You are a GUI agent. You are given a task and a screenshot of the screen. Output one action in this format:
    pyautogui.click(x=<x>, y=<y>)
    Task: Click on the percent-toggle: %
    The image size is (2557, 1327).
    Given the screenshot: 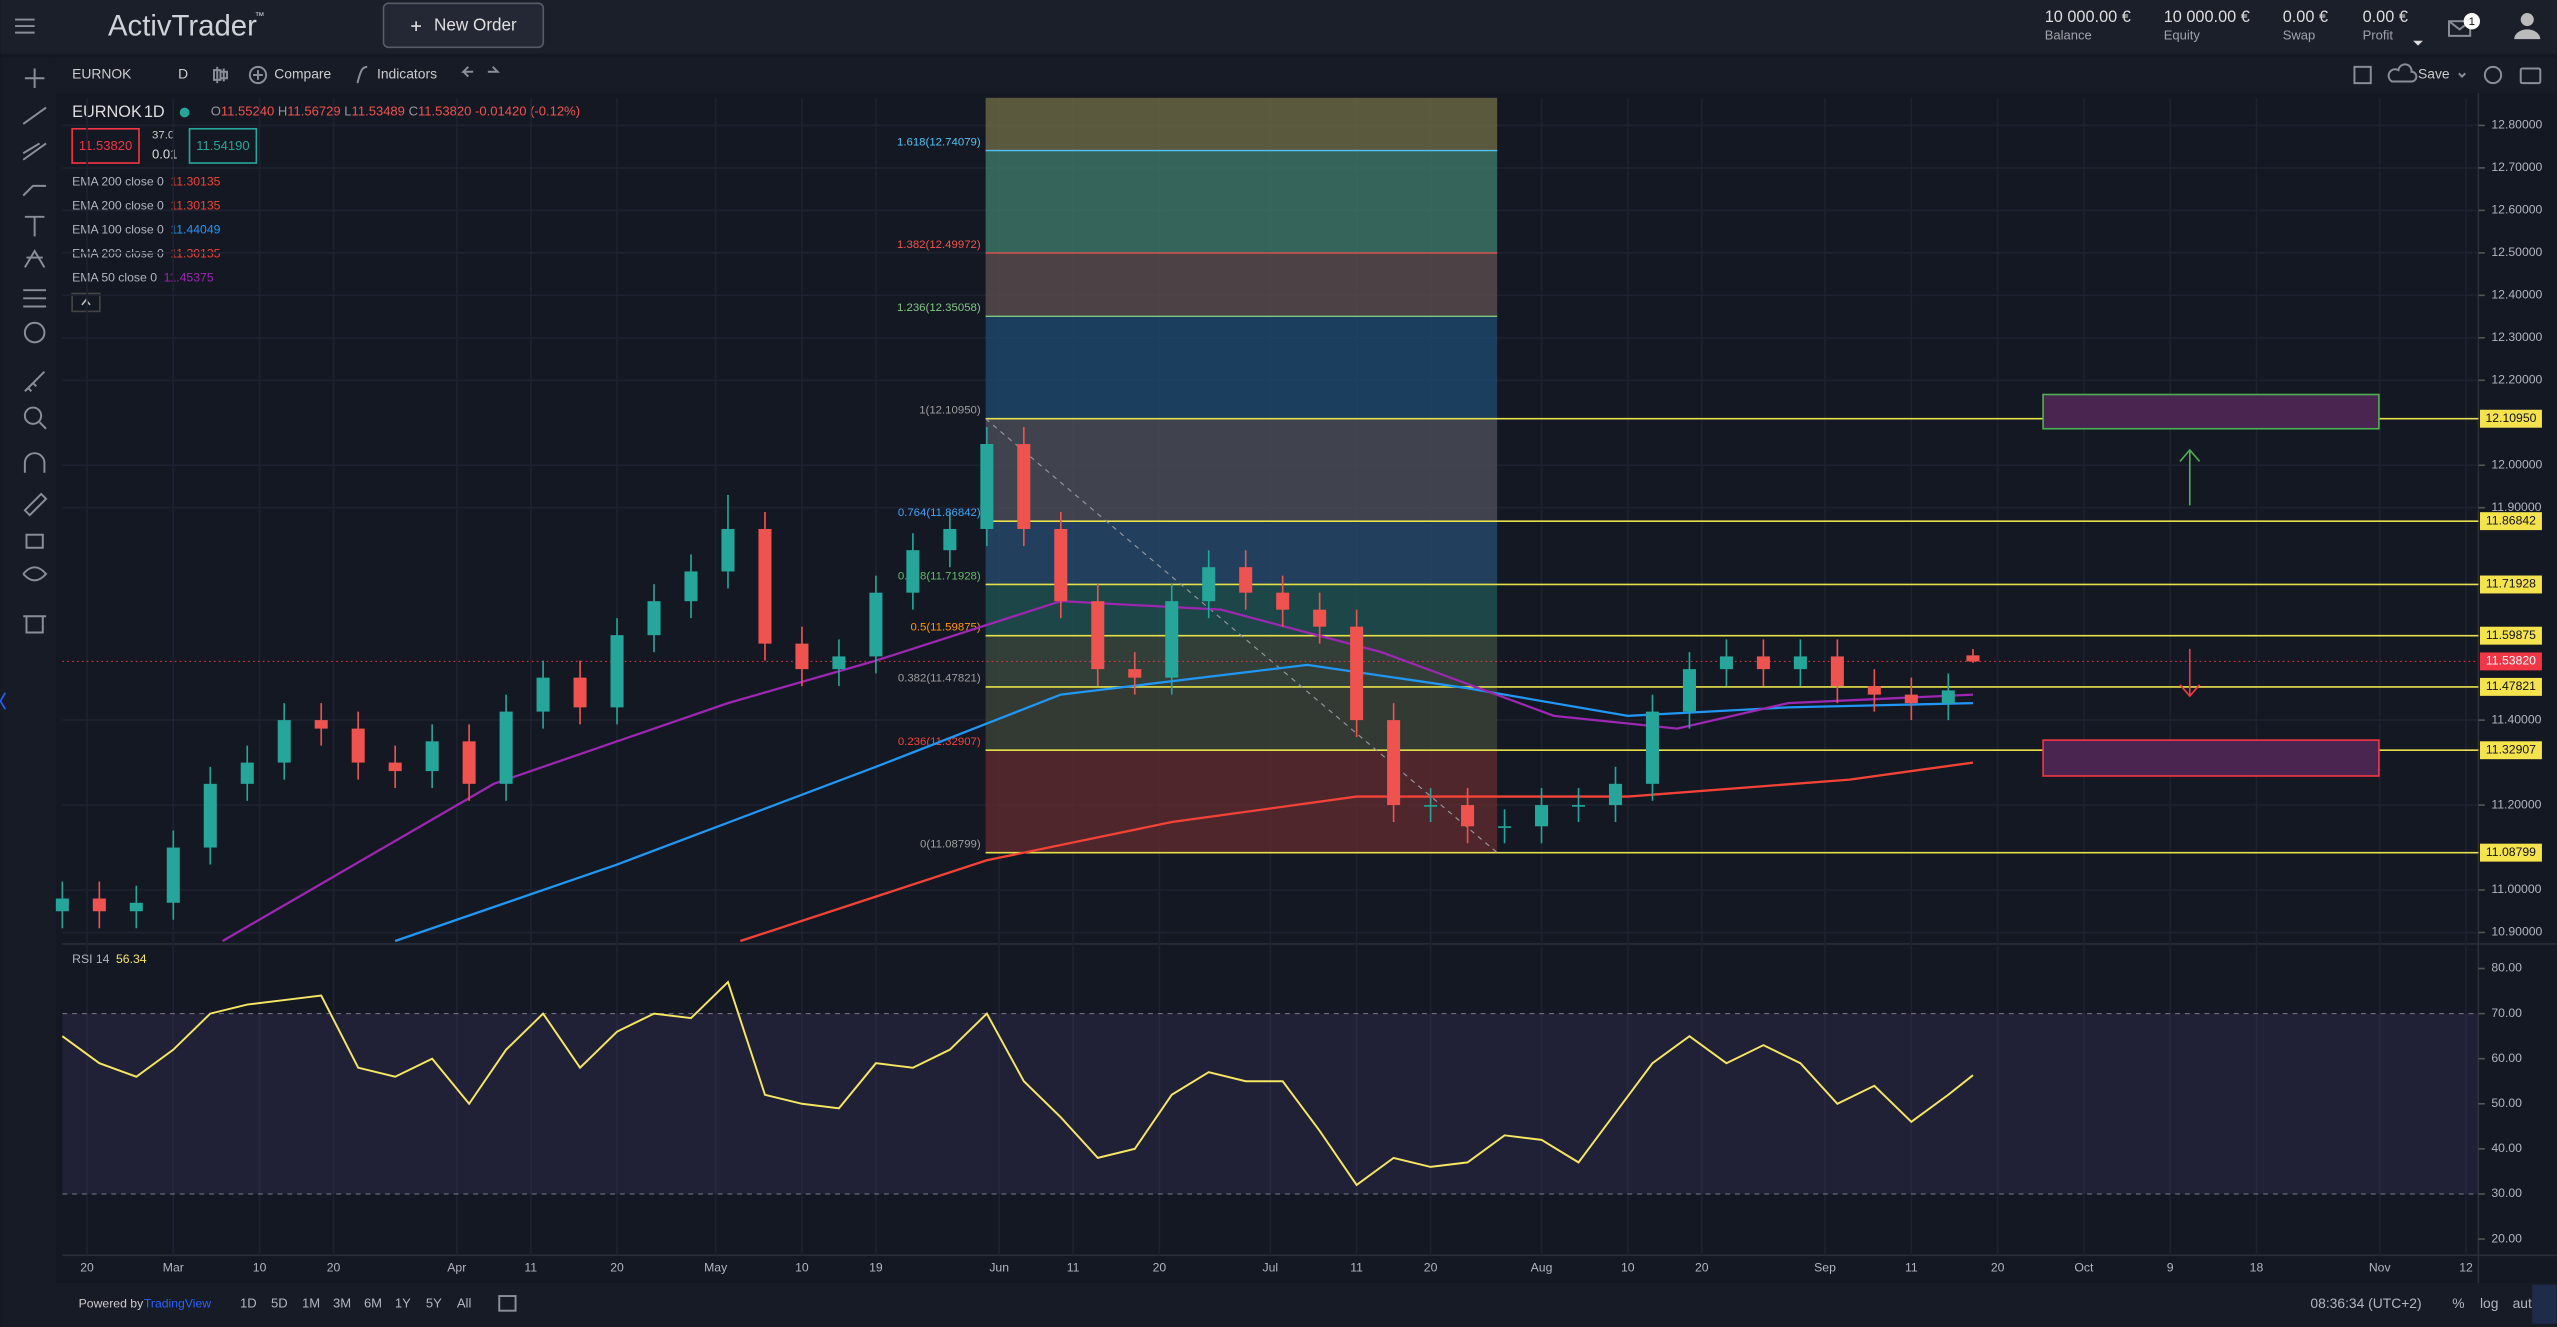 What is the action you would take?
    pyautogui.click(x=2458, y=1303)
    